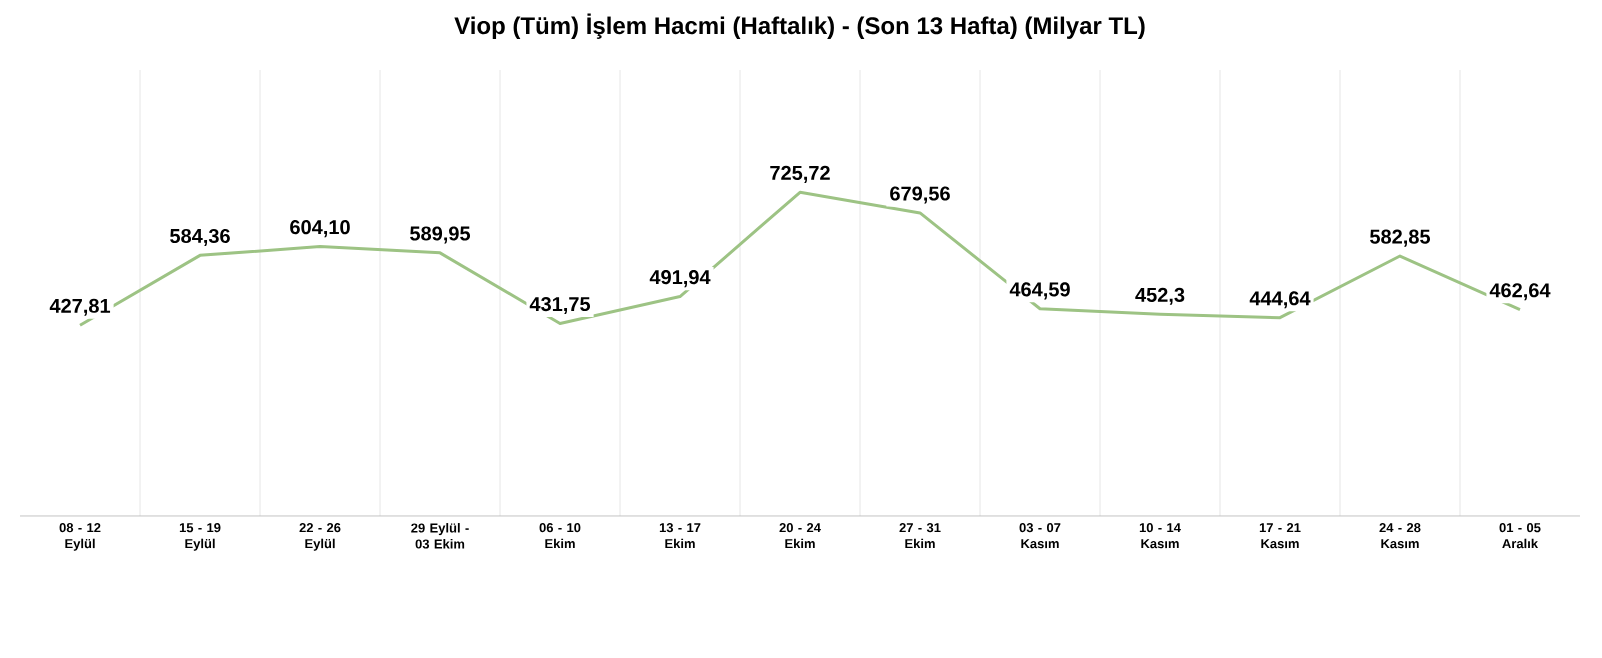 The image size is (1602, 658). Describe the element at coordinates (320, 229) in the screenshot. I see `data-label: 604,10` at that location.